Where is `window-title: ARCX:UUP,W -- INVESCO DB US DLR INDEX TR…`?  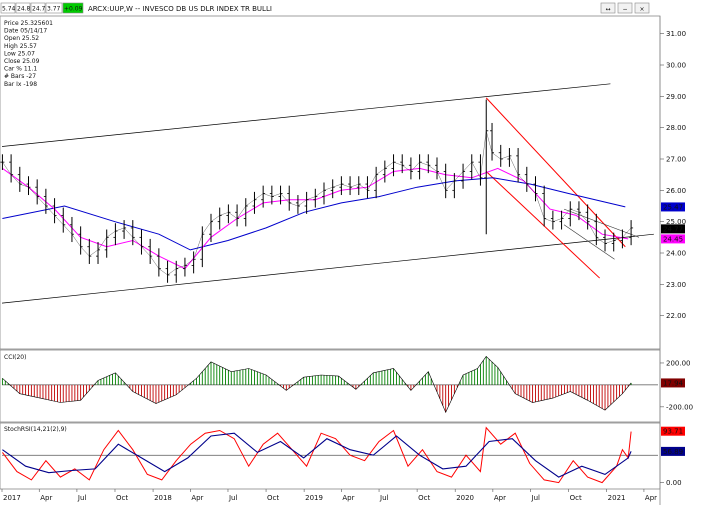
window-title: ARCX:UUP,W -- INVESCO DB US DLR INDEX TR… is located at coordinates (180, 9).